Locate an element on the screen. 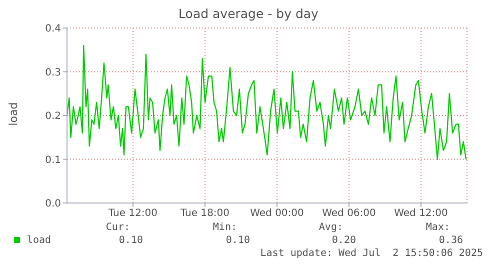  text: 0.20 is located at coordinates (343, 240).